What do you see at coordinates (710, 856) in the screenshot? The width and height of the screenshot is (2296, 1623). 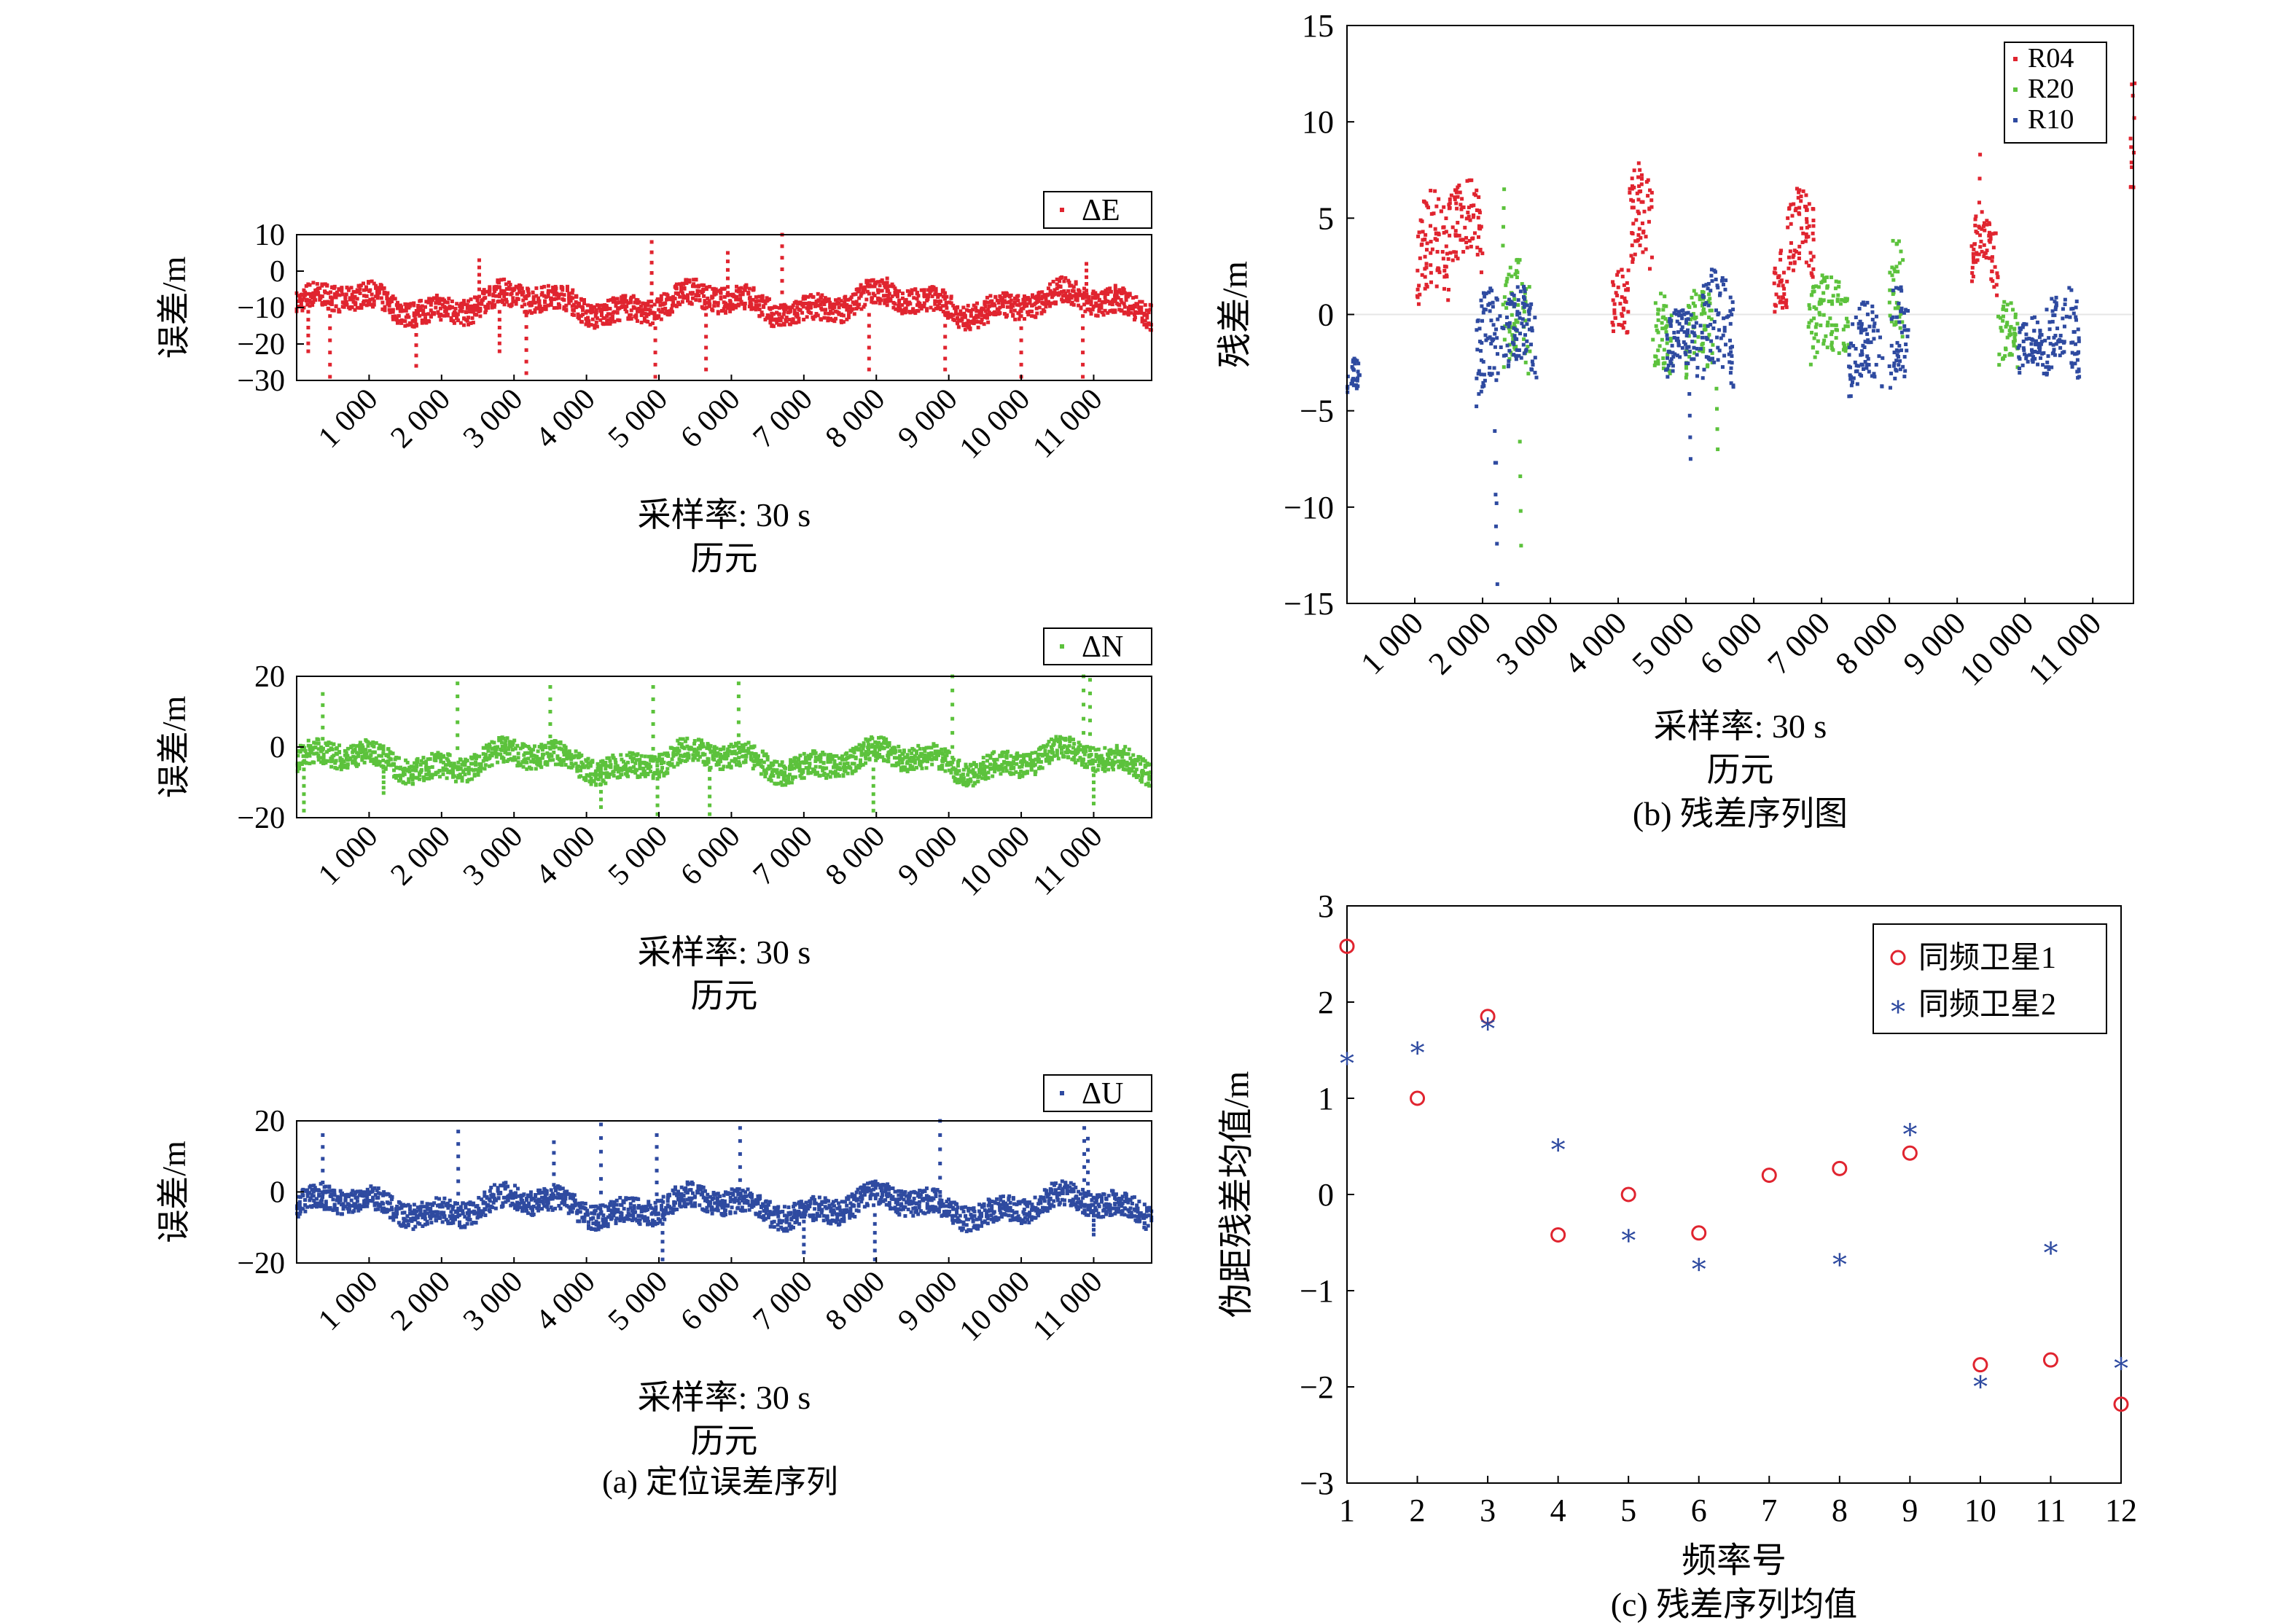 I see `dN-xtick-label: 6 000` at bounding box center [710, 856].